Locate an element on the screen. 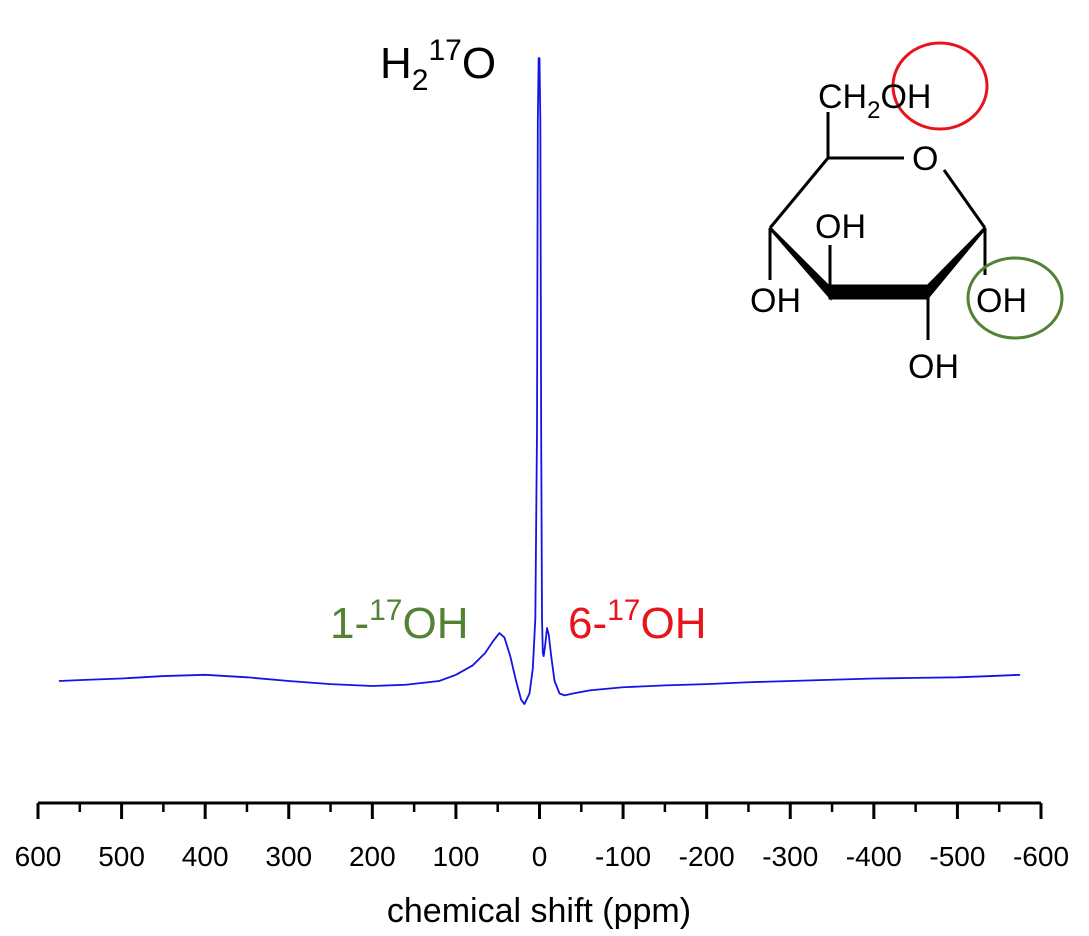 The height and width of the screenshot is (936, 1089). atom-label: CH2OH is located at coordinates (874, 101).